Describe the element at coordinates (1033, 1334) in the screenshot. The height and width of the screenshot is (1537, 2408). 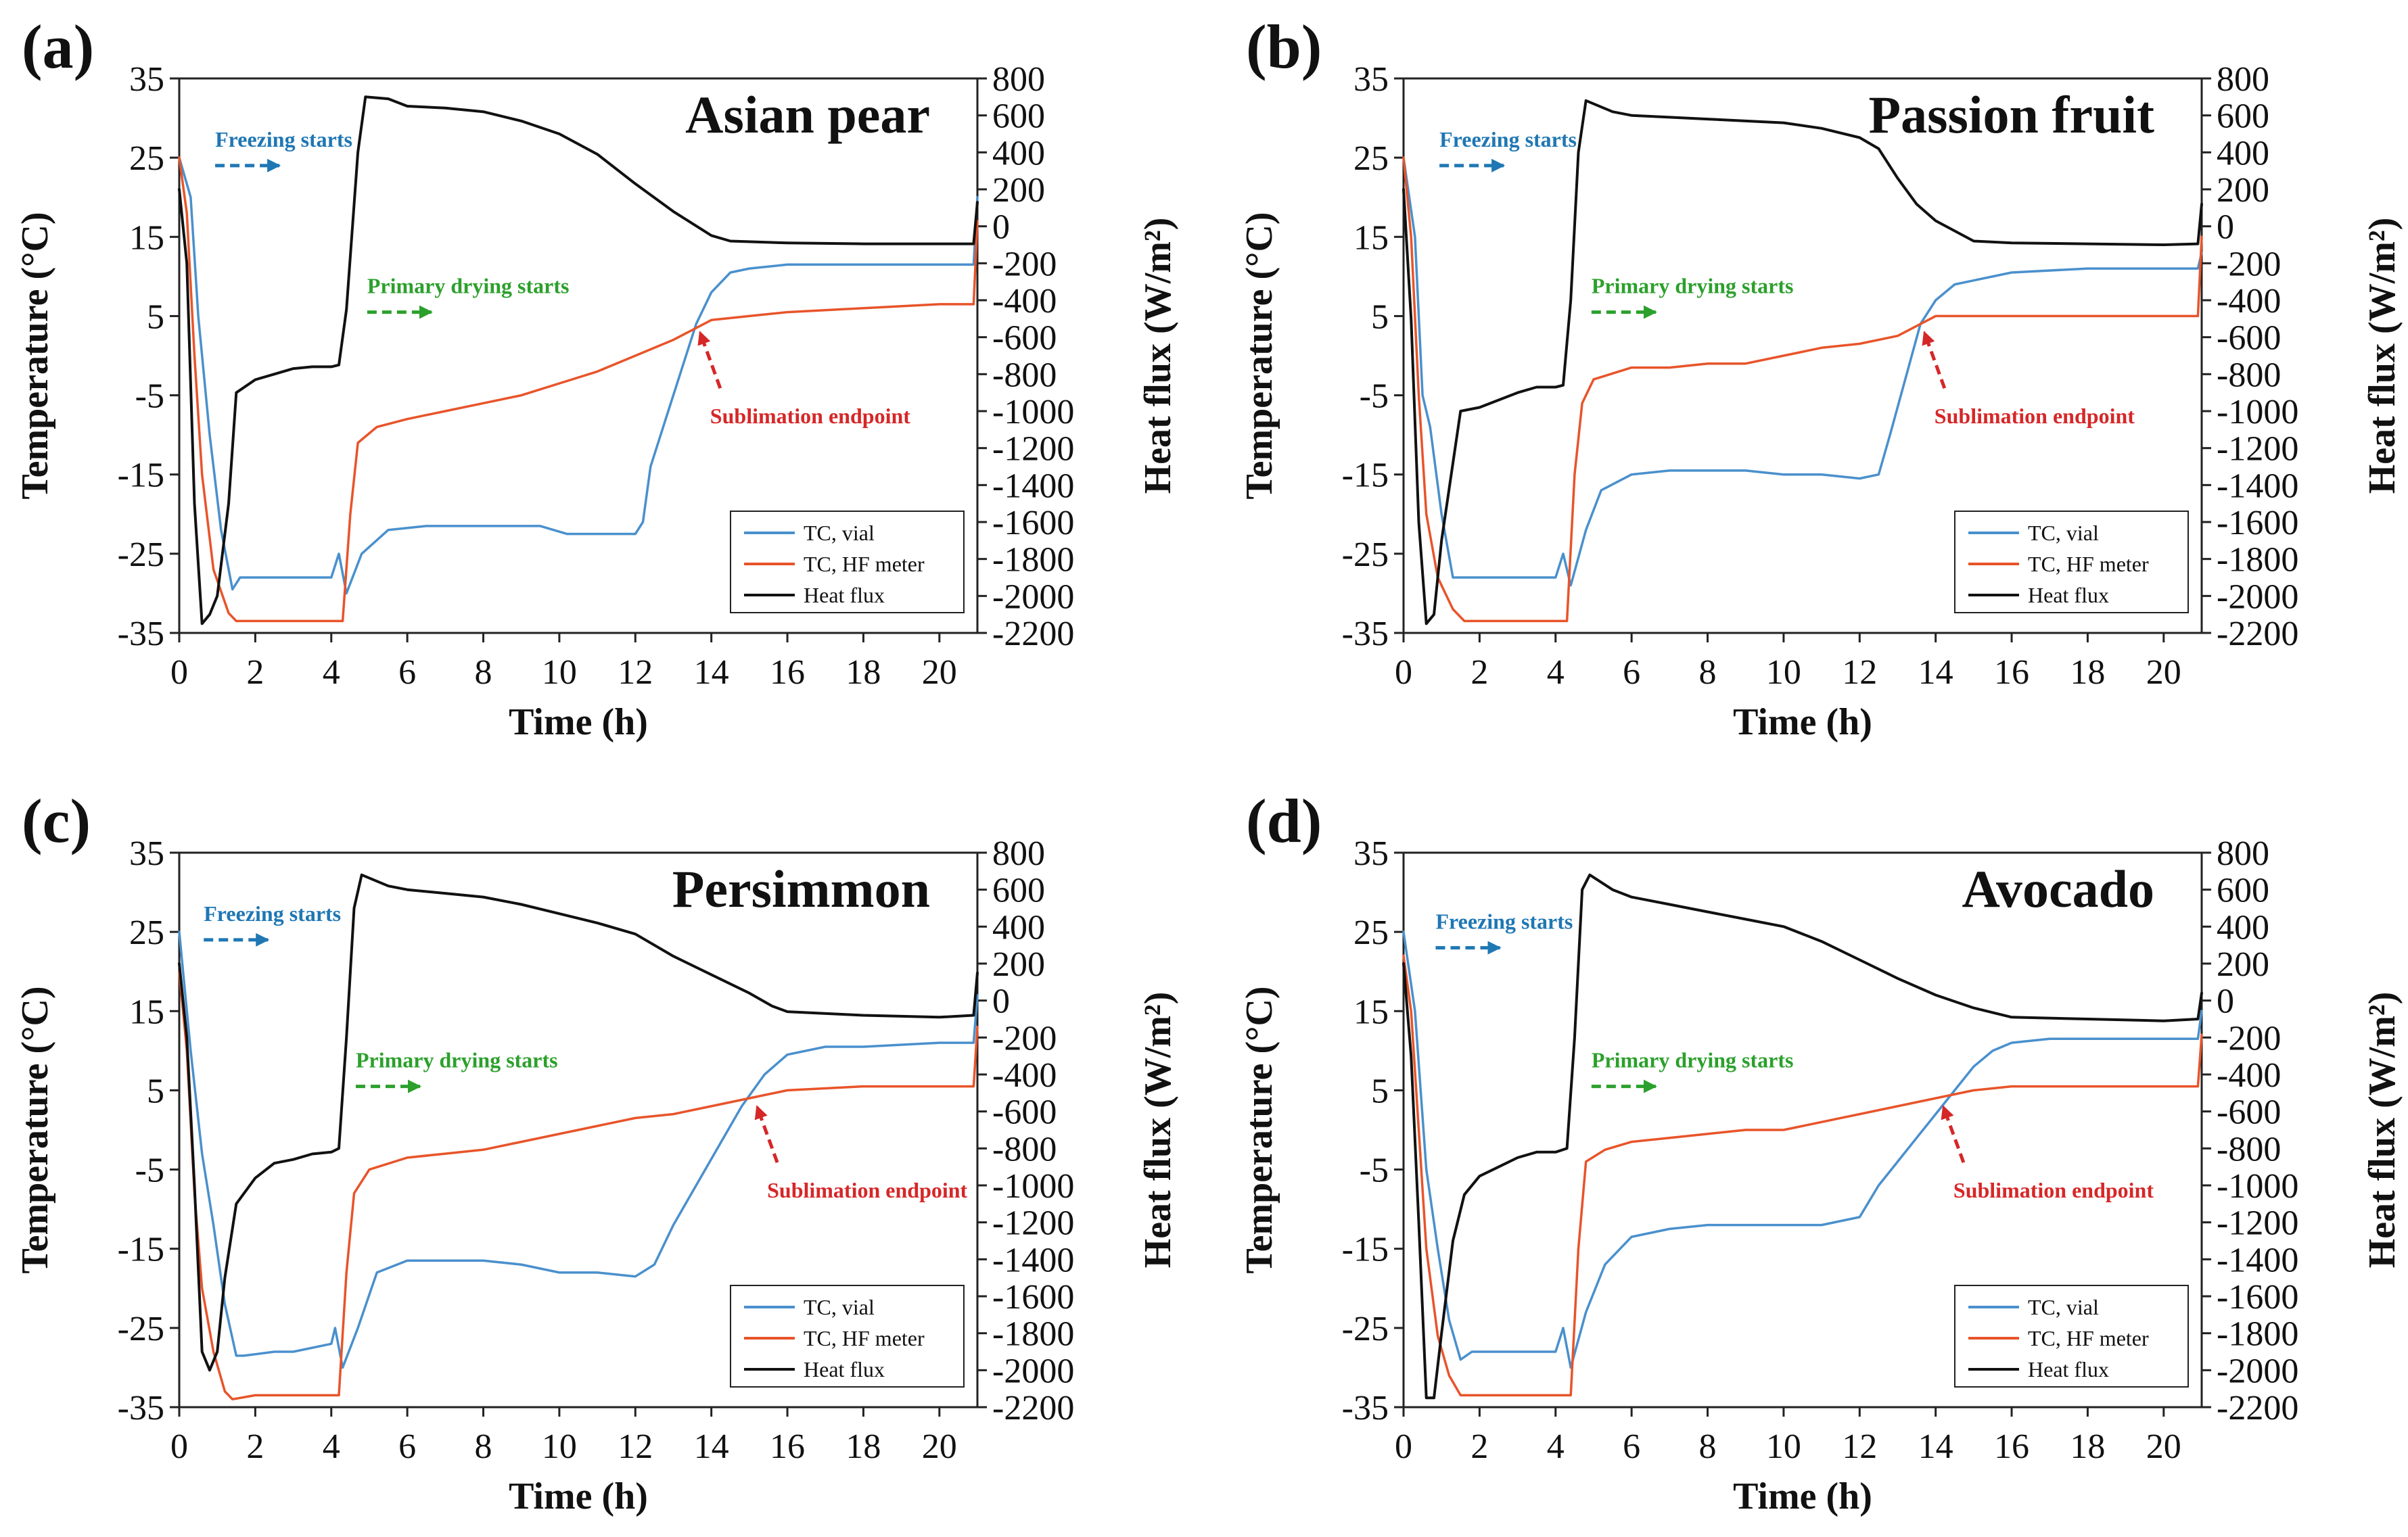
I see `y2-tick-label: -1800` at that location.